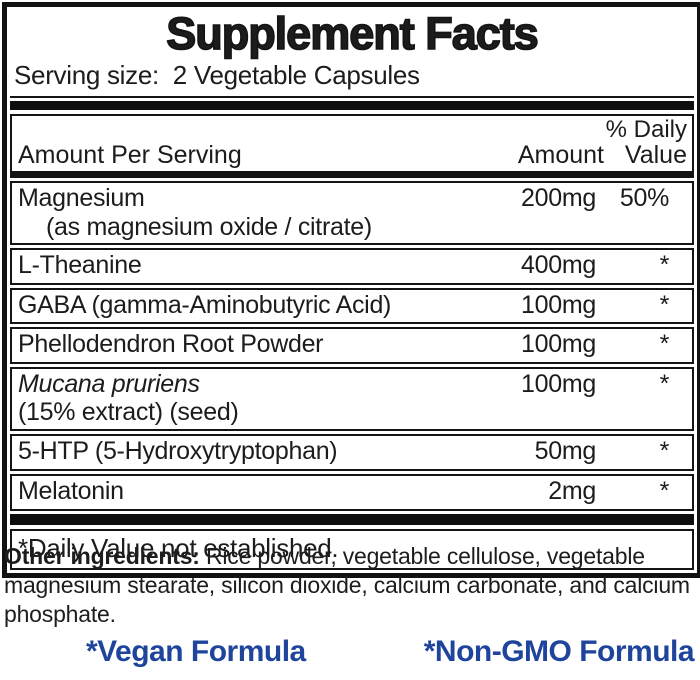 The height and width of the screenshot is (680, 700). What do you see at coordinates (102, 556) in the screenshot?
I see `other-ingredients-label: Other ingredients:` at bounding box center [102, 556].